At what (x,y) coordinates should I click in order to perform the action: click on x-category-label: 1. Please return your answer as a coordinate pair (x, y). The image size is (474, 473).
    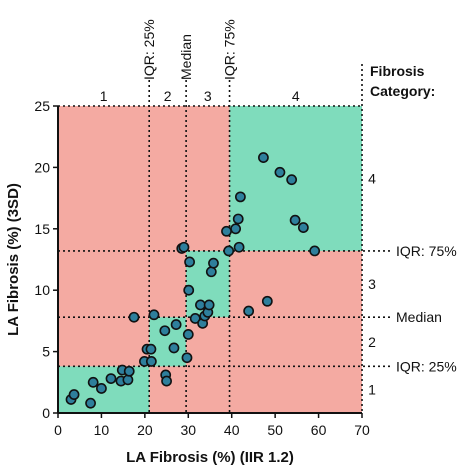
    Looking at the image, I should click on (104, 96).